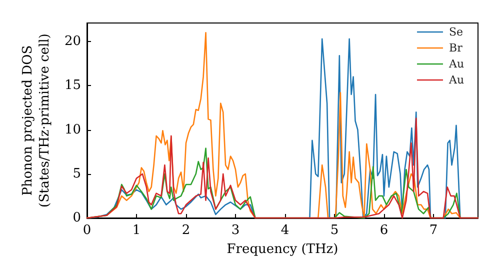 The image size is (500, 280). Describe the element at coordinates (186, 230) in the screenshot. I see `x-tick-label: 2` at that location.